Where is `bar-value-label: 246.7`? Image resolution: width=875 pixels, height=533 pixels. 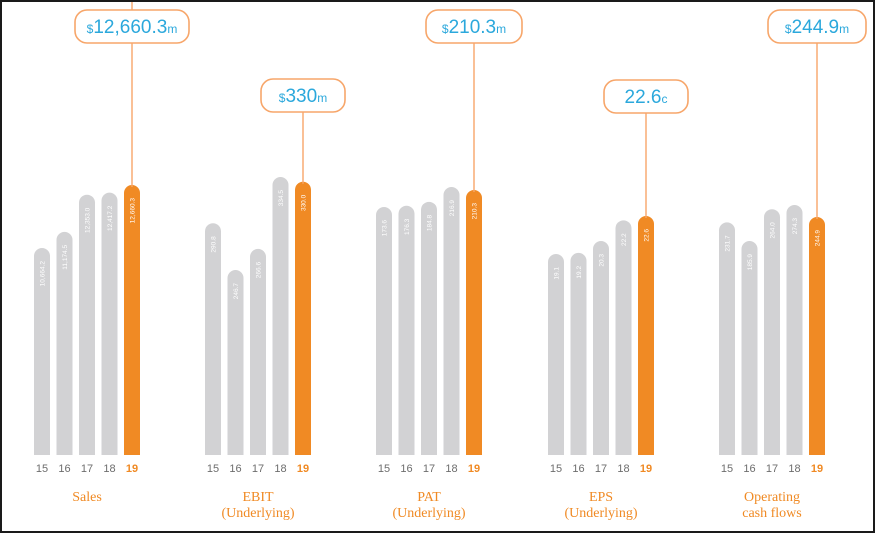
bar-value-label: 246.7 is located at coordinates (236, 291).